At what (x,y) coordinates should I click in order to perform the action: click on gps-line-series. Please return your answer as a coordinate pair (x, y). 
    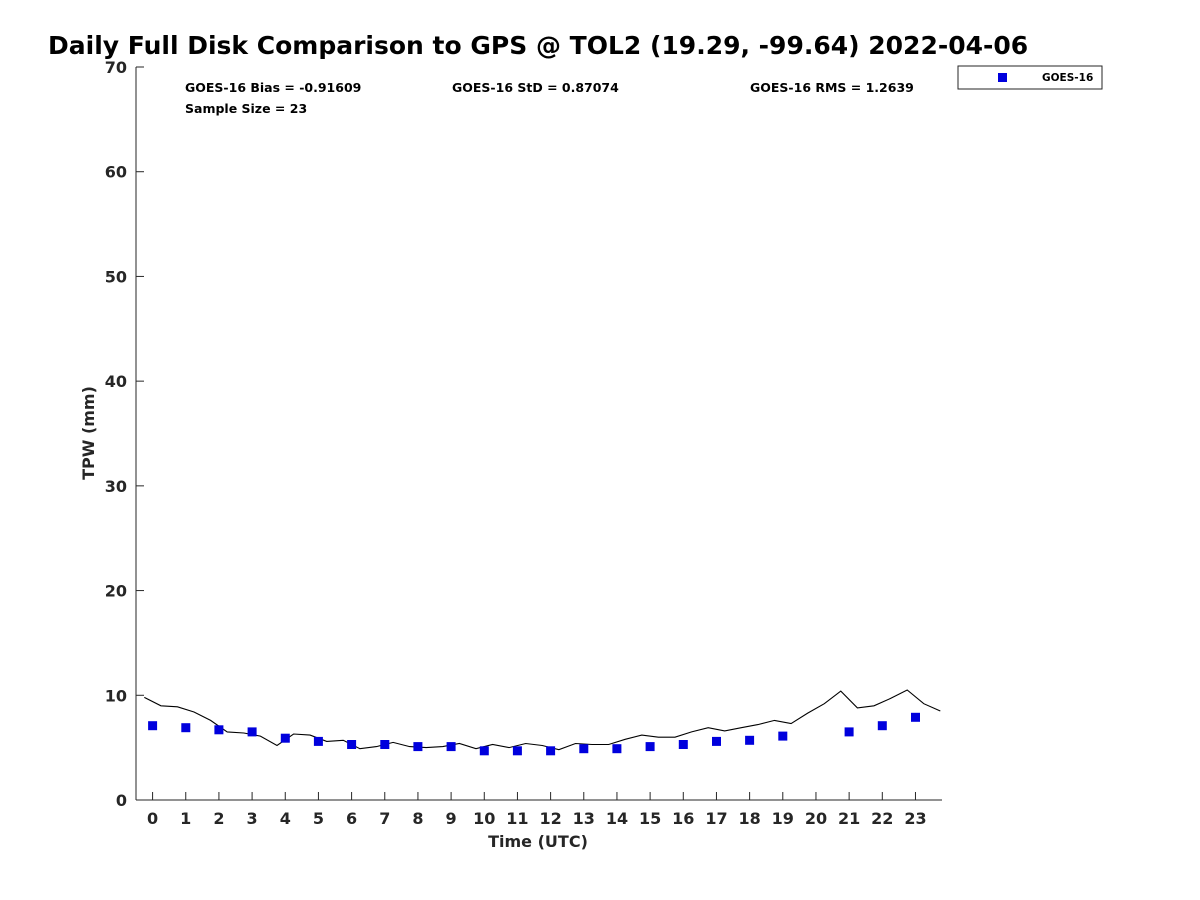
    Looking at the image, I should click on (542, 720).